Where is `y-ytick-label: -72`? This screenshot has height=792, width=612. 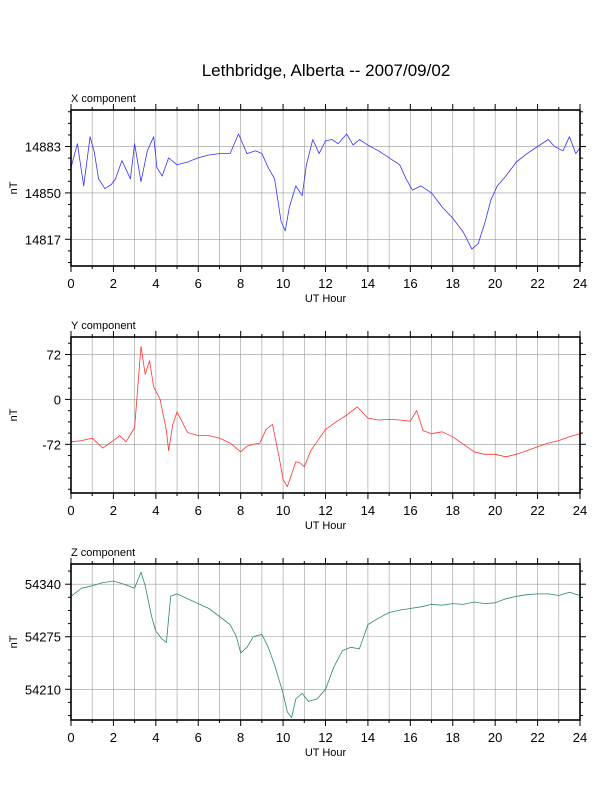
y-ytick-label: -72 is located at coordinates (51, 444).